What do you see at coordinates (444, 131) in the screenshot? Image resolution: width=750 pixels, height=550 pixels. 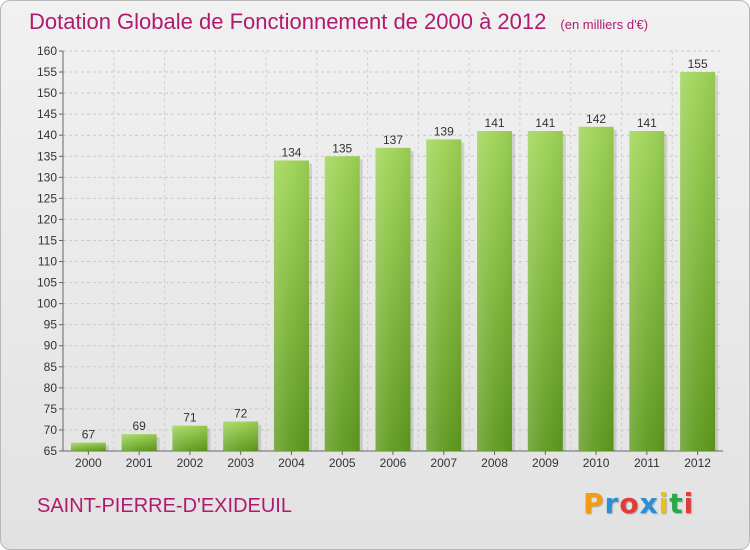 I see `data-label: 139` at bounding box center [444, 131].